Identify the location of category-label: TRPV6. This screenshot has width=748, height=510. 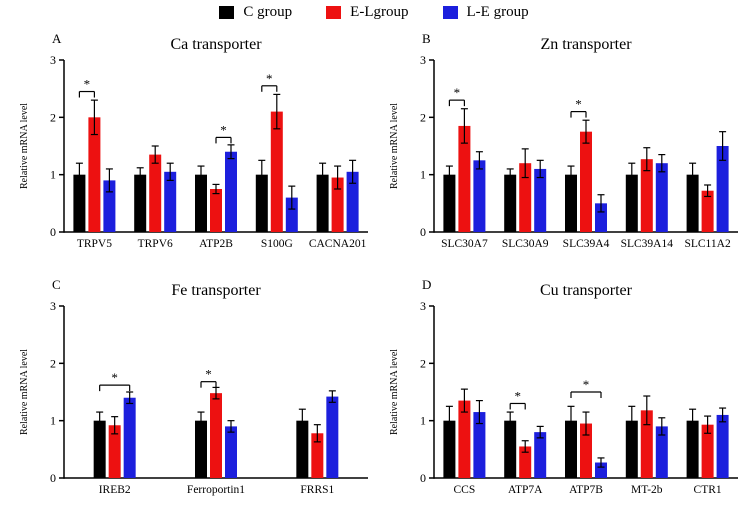
(155, 244).